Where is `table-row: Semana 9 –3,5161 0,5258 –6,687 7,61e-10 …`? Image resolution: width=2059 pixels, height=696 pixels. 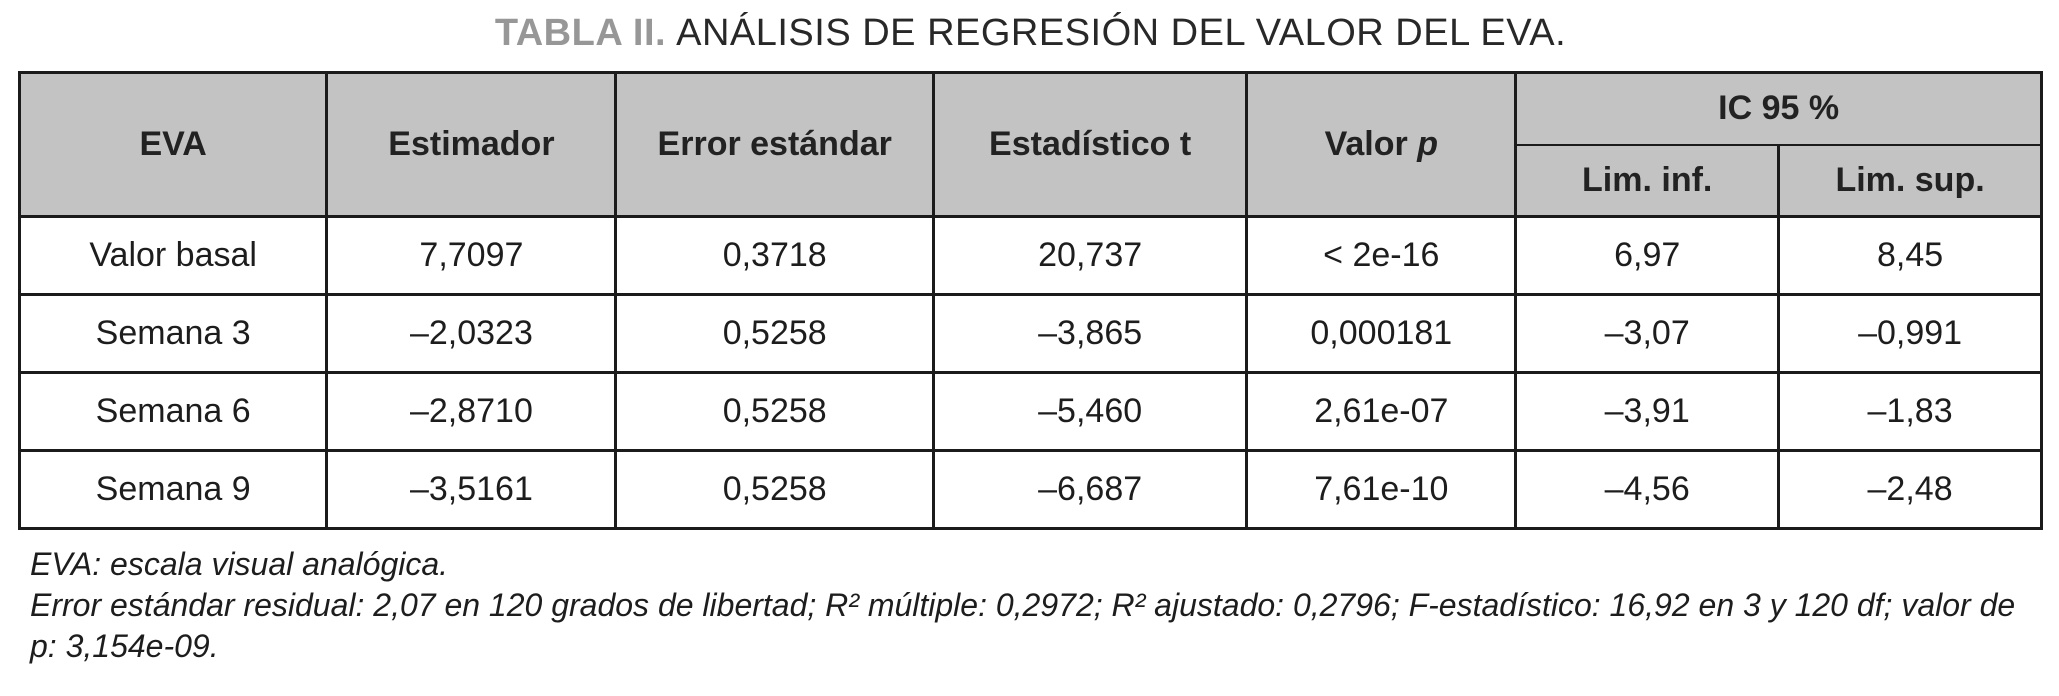
table-row: Semana 9 –3,5161 0,5258 –6,687 7,61e-10 … is located at coordinates (1030, 489).